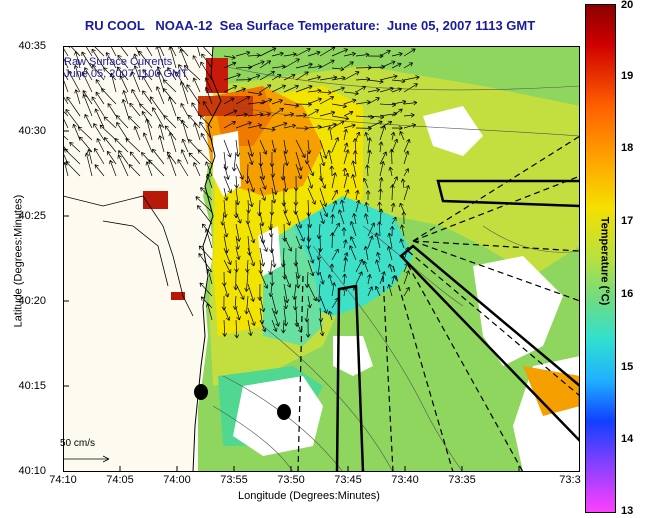 The height and width of the screenshot is (518, 651). What do you see at coordinates (118, 62) in the screenshot?
I see `legend-line-1: Raw Surface Currents` at bounding box center [118, 62].